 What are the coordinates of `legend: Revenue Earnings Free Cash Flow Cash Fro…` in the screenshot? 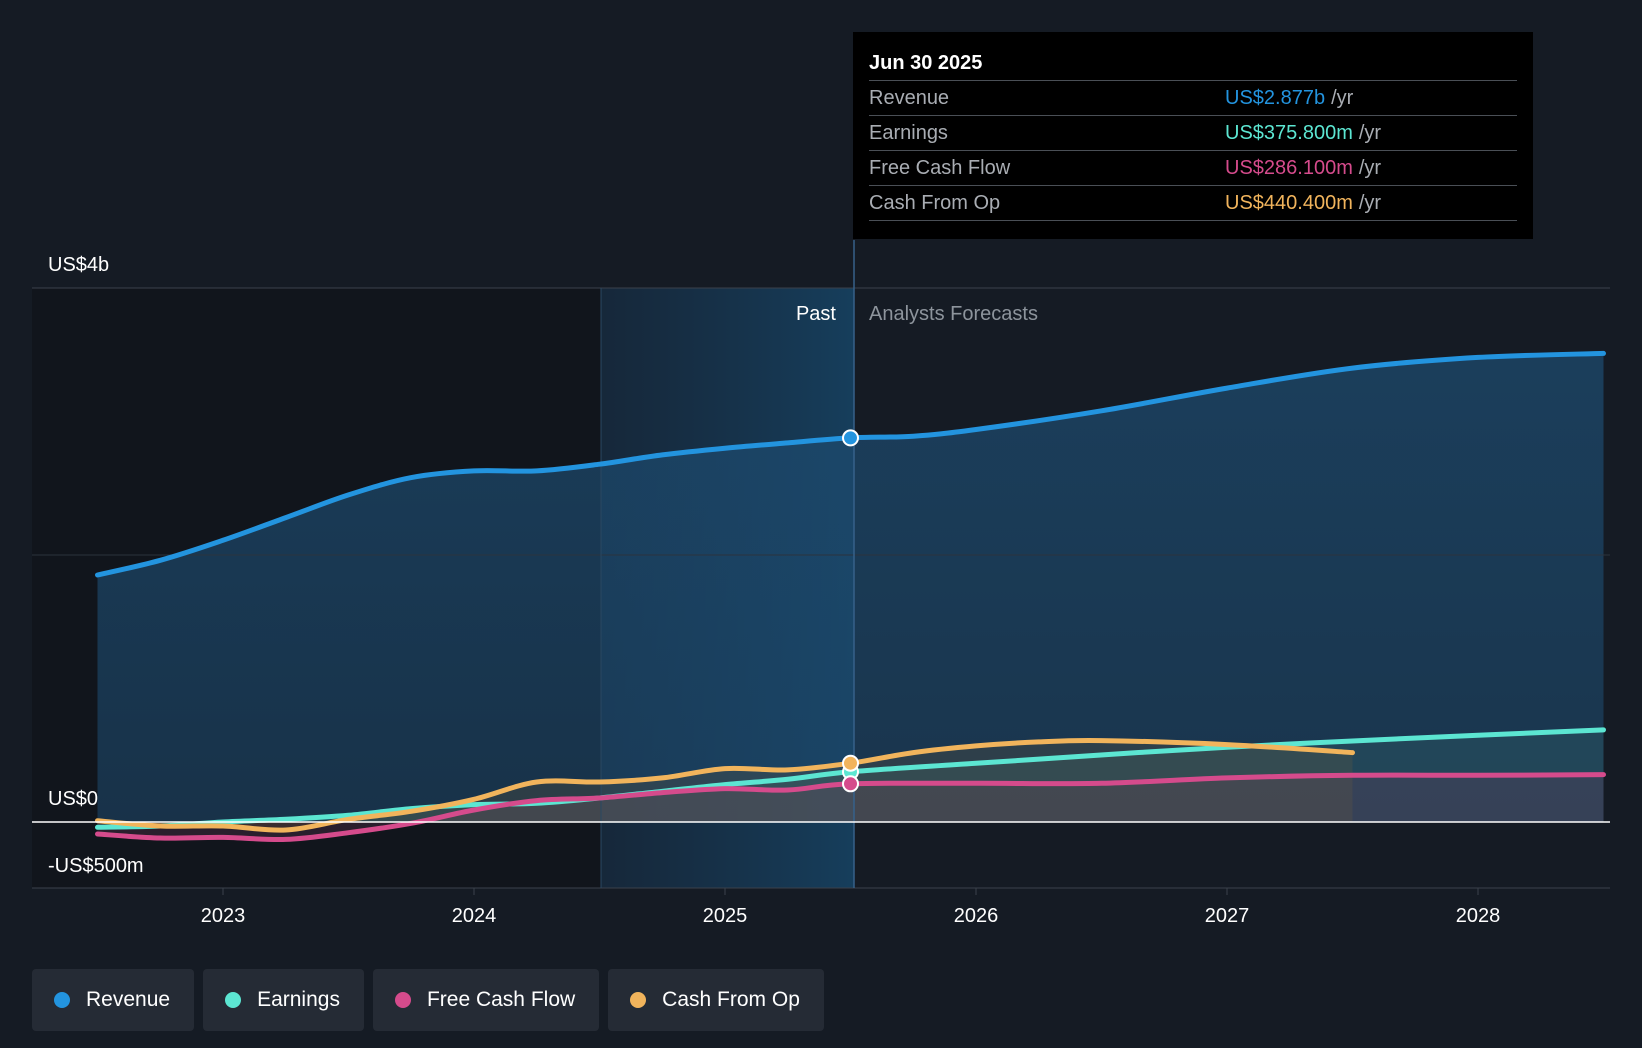 It's located at (432, 1000).